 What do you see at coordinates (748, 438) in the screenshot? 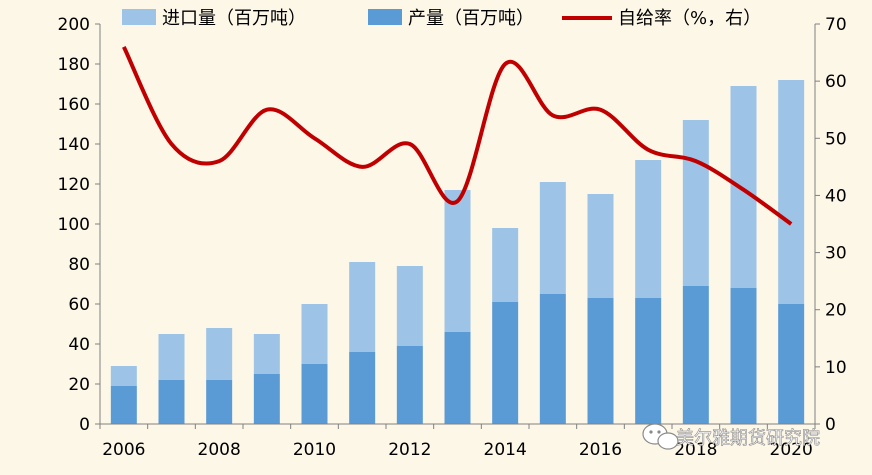
I see `watermark-text: 美尔雅期货研究院` at bounding box center [748, 438].